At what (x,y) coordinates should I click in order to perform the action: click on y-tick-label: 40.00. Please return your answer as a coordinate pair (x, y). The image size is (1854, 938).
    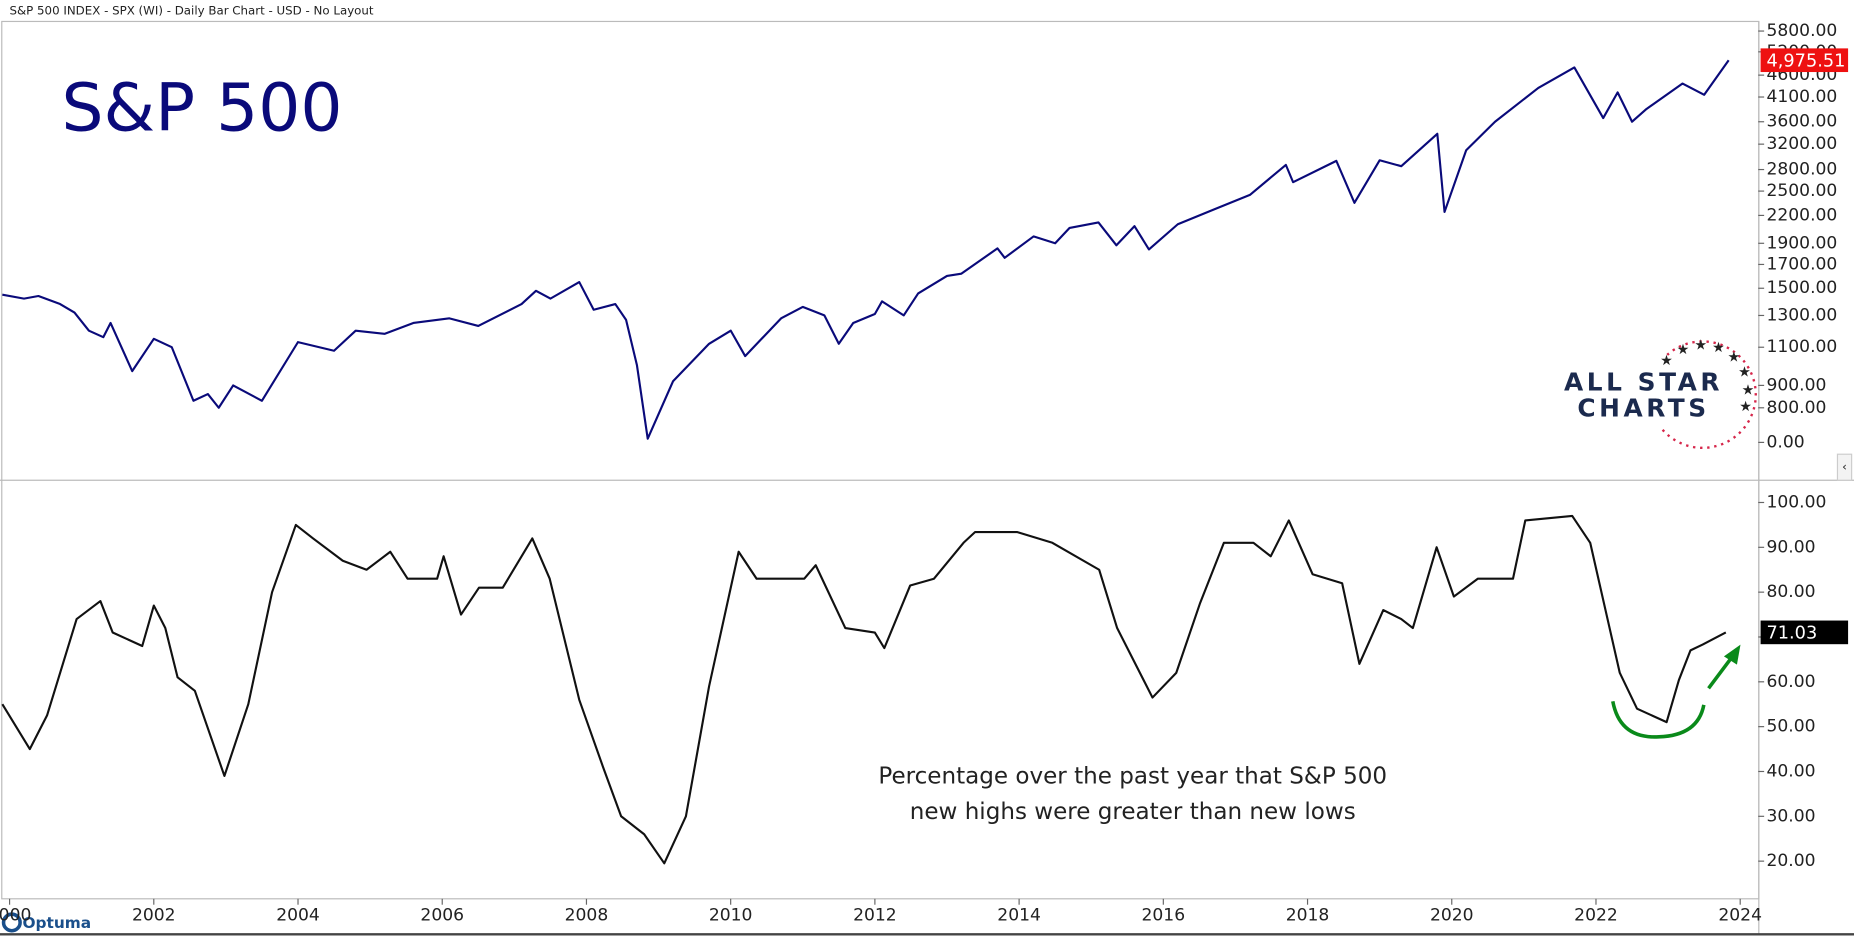
    Looking at the image, I should click on (1791, 771).